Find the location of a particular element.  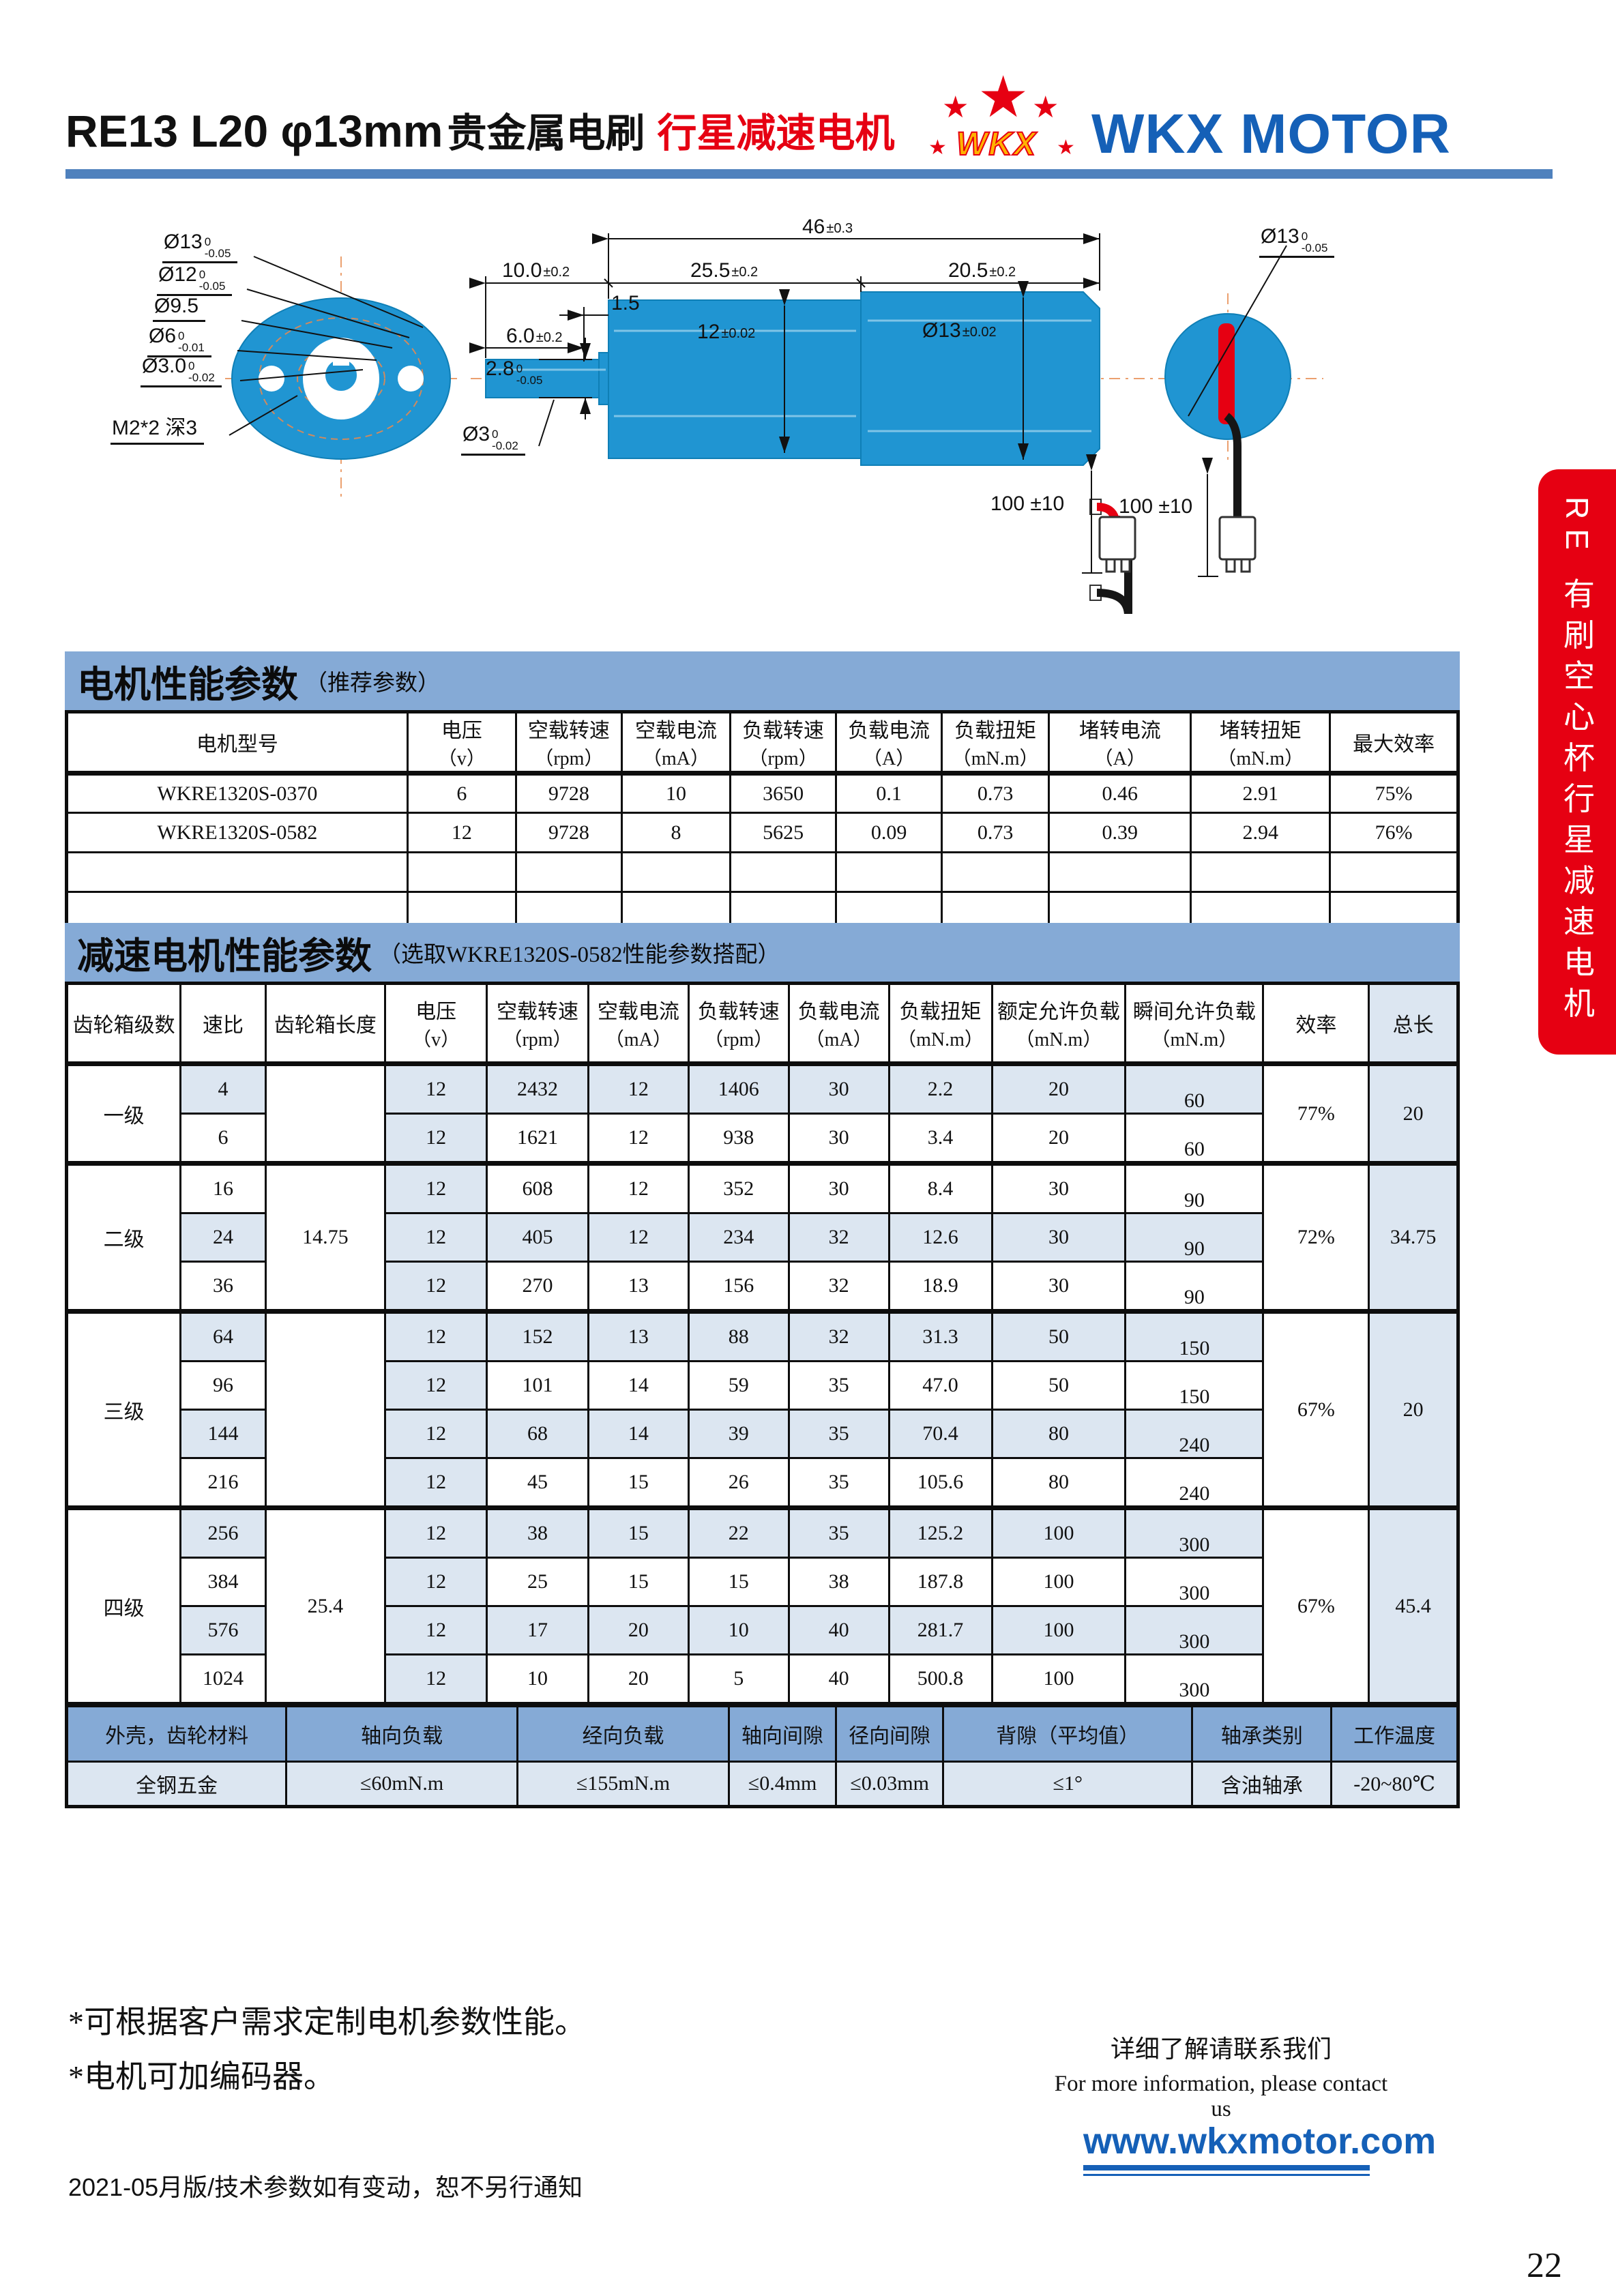

website-link: www.wkxmotor.com is located at coordinates (1260, 2141).